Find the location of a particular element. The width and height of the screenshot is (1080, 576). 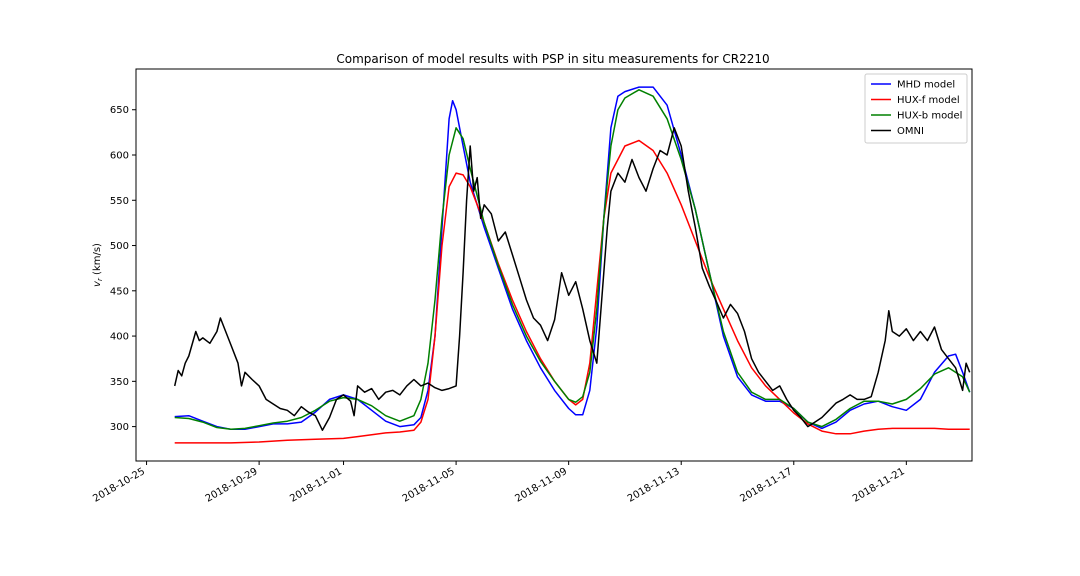

y-tick-label: 500 is located at coordinates (119, 246).